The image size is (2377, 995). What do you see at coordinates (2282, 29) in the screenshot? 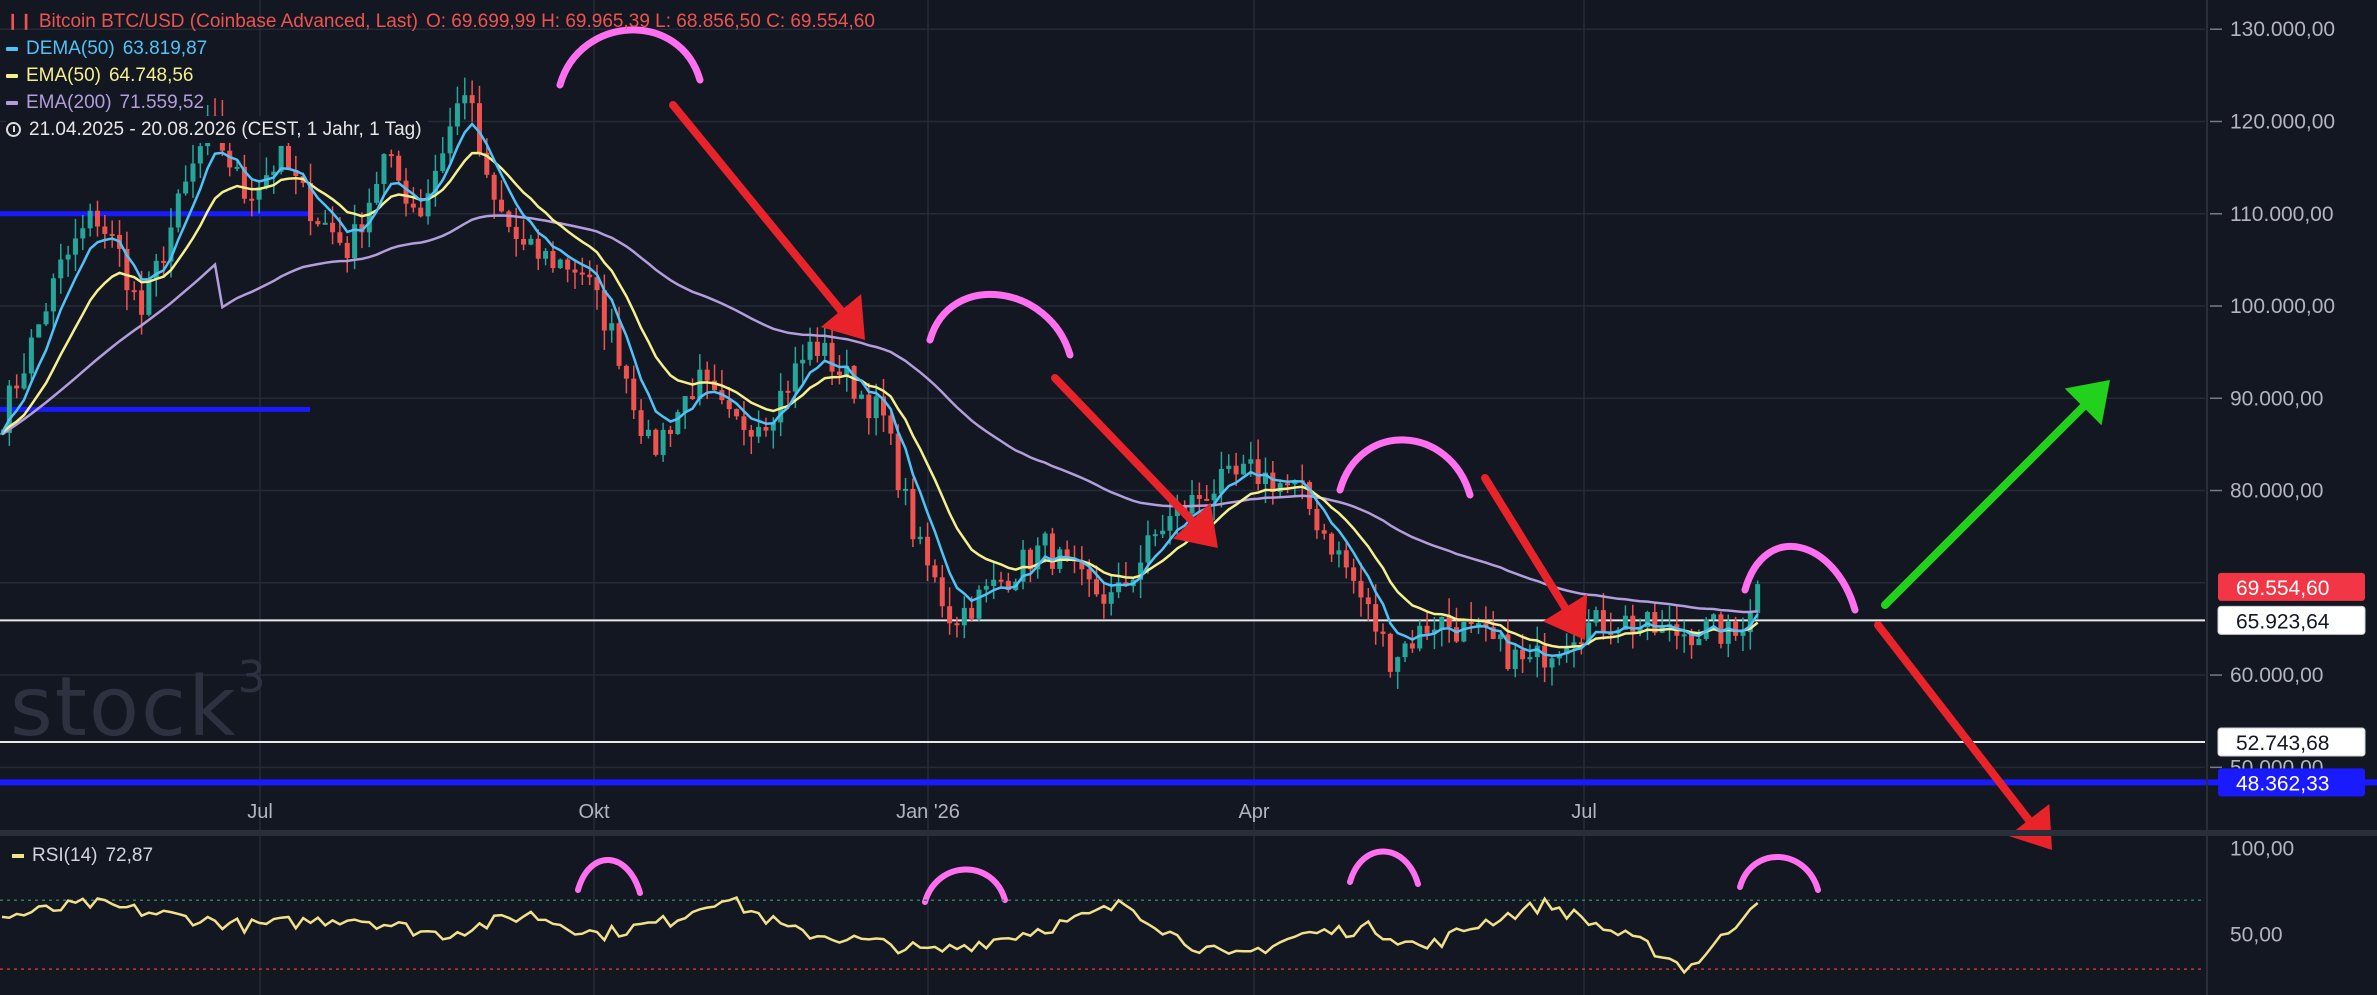
I see `y-tick-label: 130.000,00` at bounding box center [2282, 29].